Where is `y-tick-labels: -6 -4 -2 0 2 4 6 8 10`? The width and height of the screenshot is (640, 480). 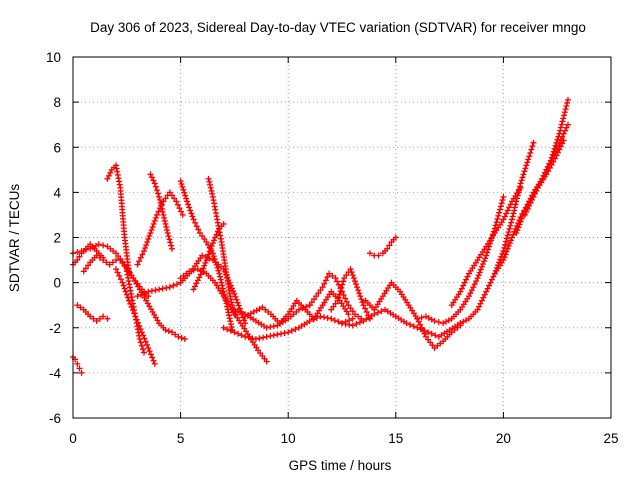
y-tick-labels: -6 -4 -2 0 2 4 6 8 10 is located at coordinates (54, 238).